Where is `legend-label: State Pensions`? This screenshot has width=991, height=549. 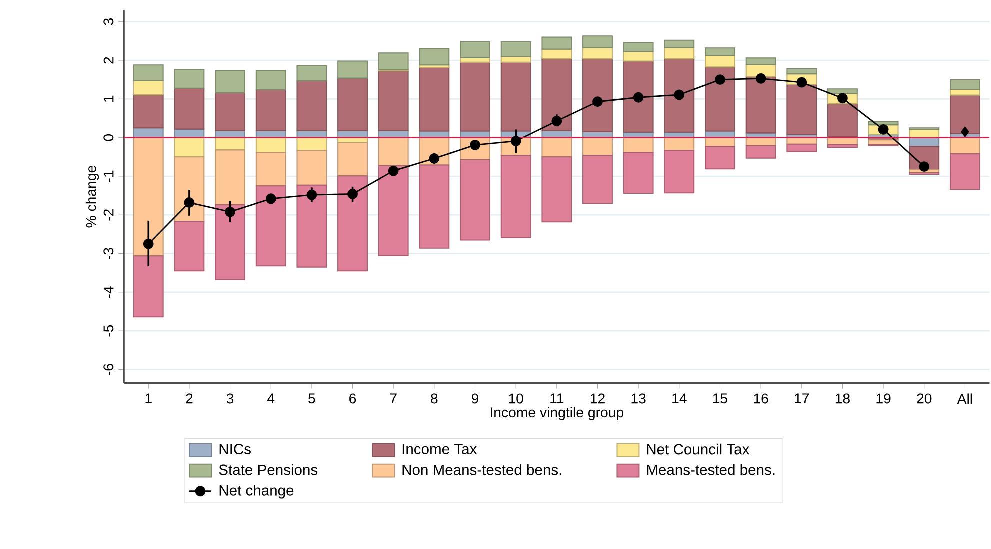 legend-label: State Pensions is located at coordinates (268, 470).